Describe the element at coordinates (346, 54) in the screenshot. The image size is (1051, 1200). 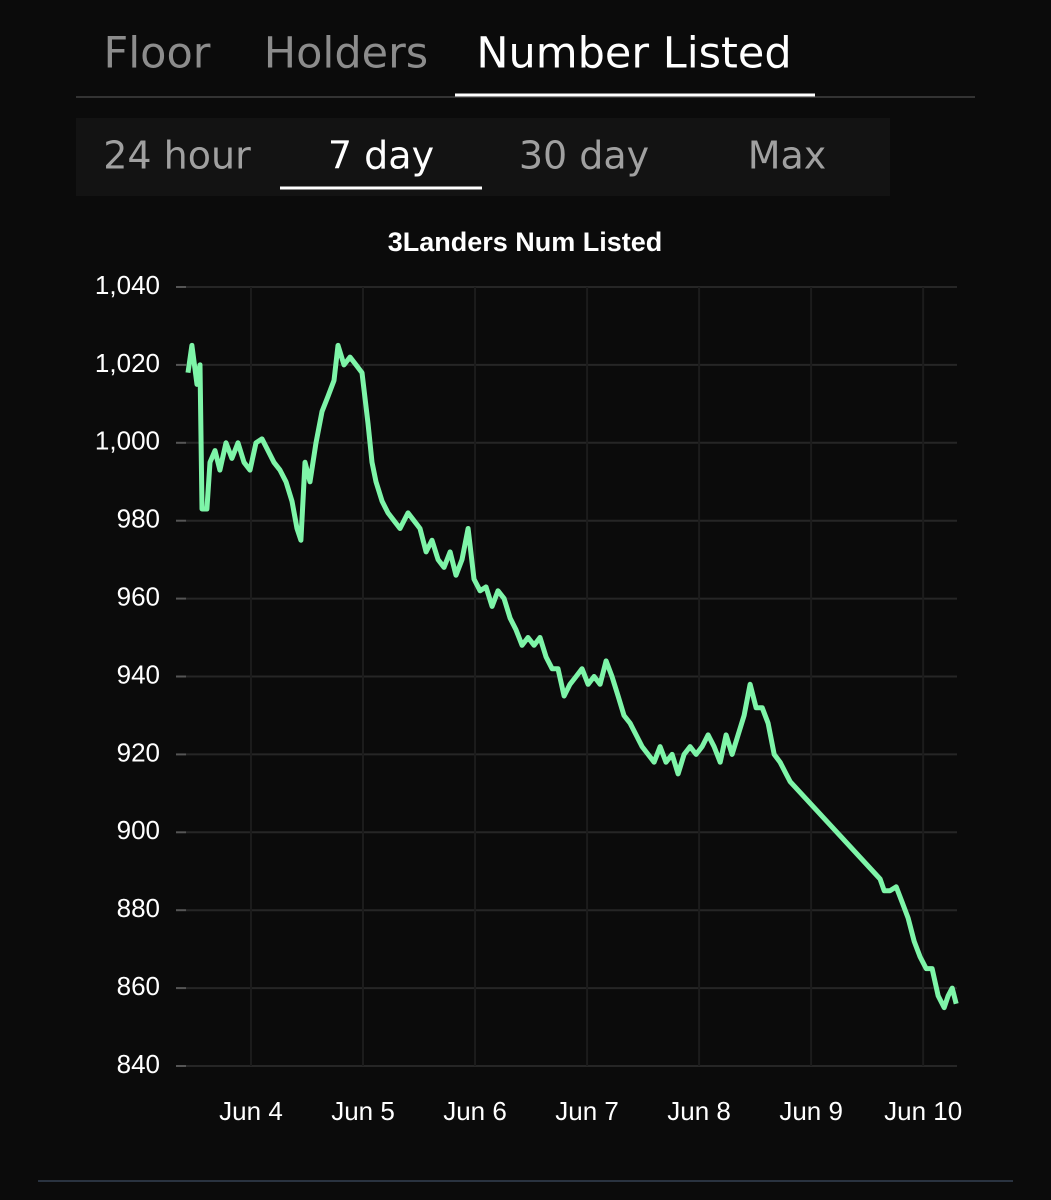
I see `tab: Holders` at that location.